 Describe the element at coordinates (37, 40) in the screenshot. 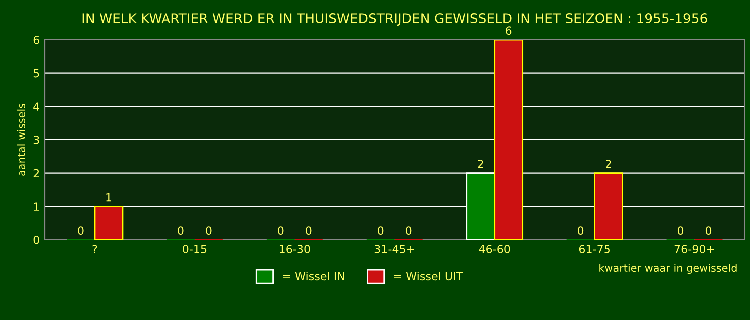

I see `y-tick-label: 6` at that location.